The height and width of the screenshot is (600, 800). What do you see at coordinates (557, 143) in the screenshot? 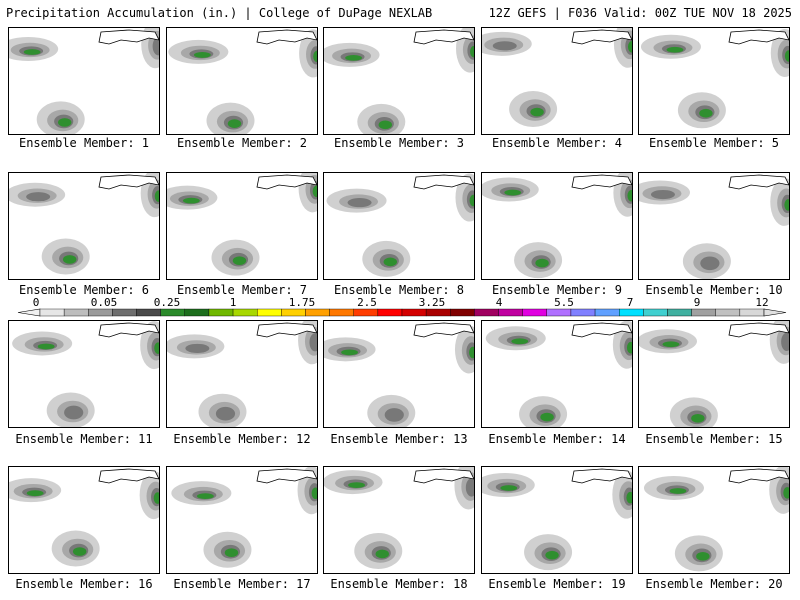
I see `member-caption: Ensemble Member: 4` at bounding box center [557, 143].